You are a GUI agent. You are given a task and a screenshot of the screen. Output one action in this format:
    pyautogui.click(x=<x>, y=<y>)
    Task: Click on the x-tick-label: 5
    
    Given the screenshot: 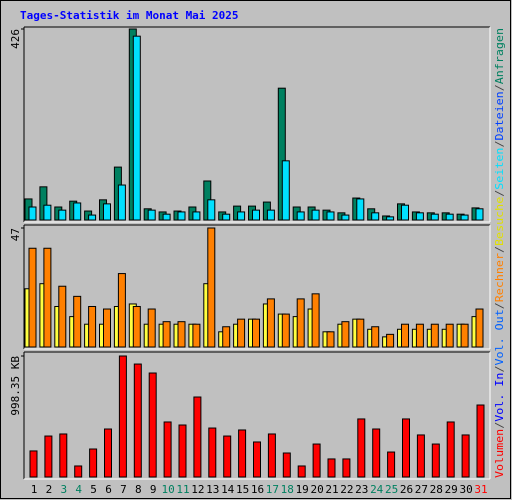 What is the action you would take?
    pyautogui.click(x=93, y=489)
    